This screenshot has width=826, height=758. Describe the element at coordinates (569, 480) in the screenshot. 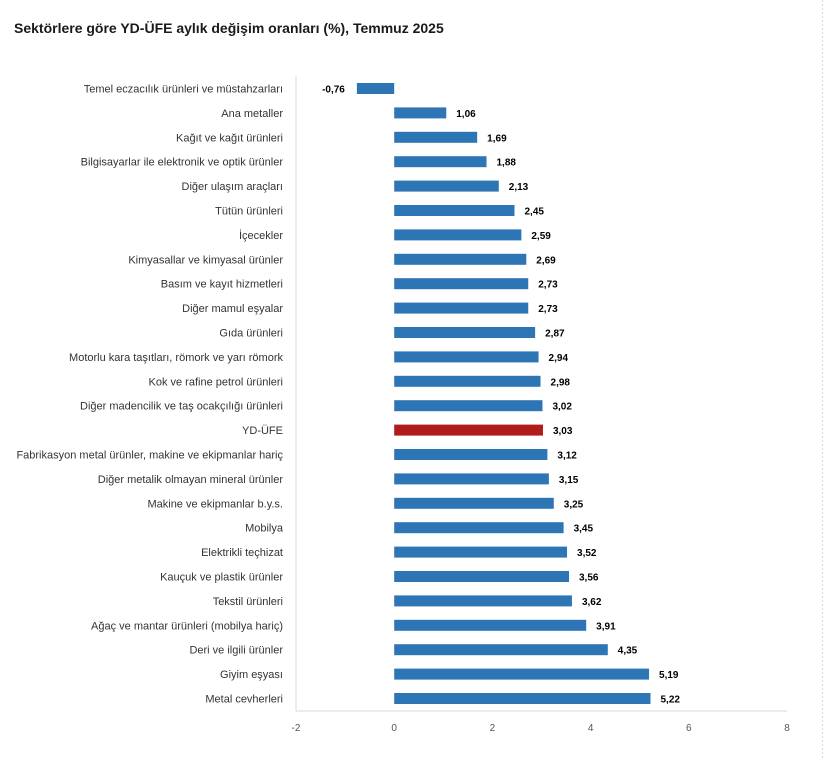

I see `value-label: 3,15` at that location.